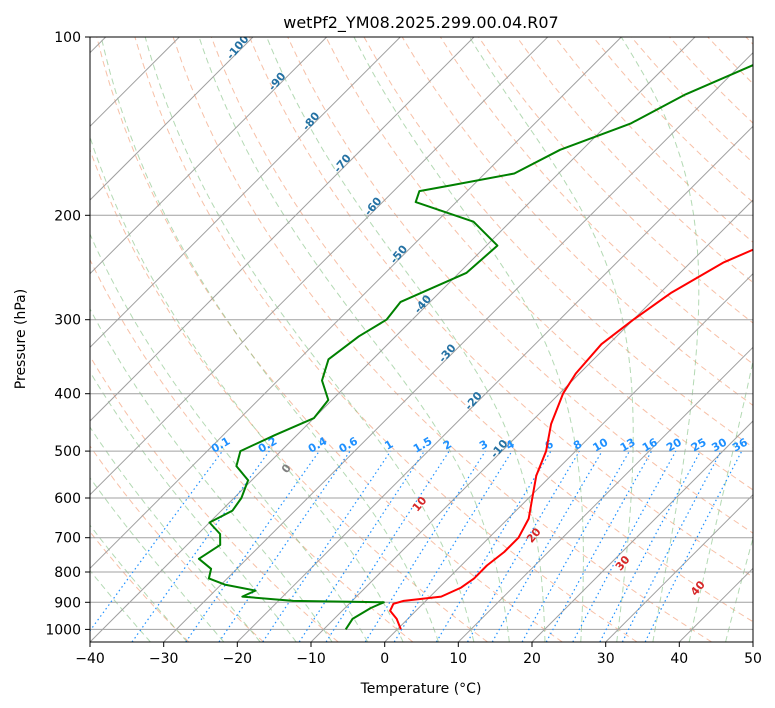 Image resolution: width=775 pixels, height=708 pixels. I want to click on mixing-ratio-label: 2, so click(447, 445).